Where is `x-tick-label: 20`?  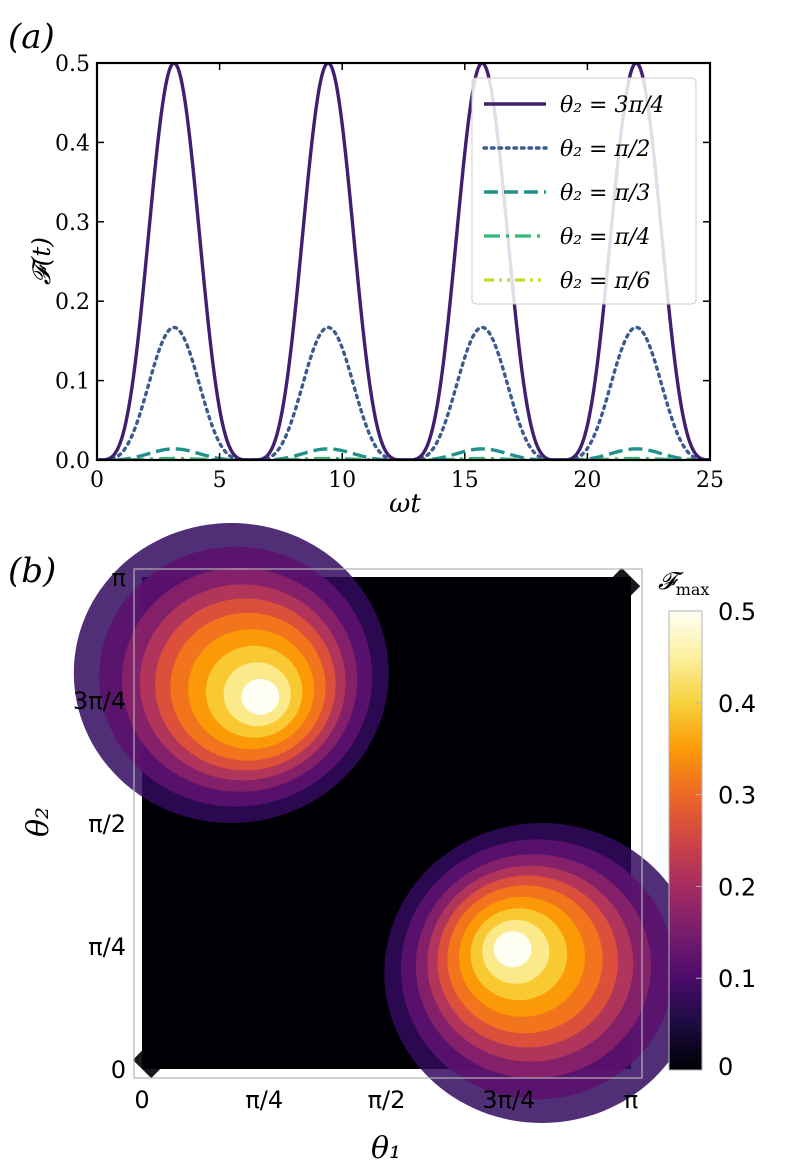 x-tick-label: 20 is located at coordinates (587, 480).